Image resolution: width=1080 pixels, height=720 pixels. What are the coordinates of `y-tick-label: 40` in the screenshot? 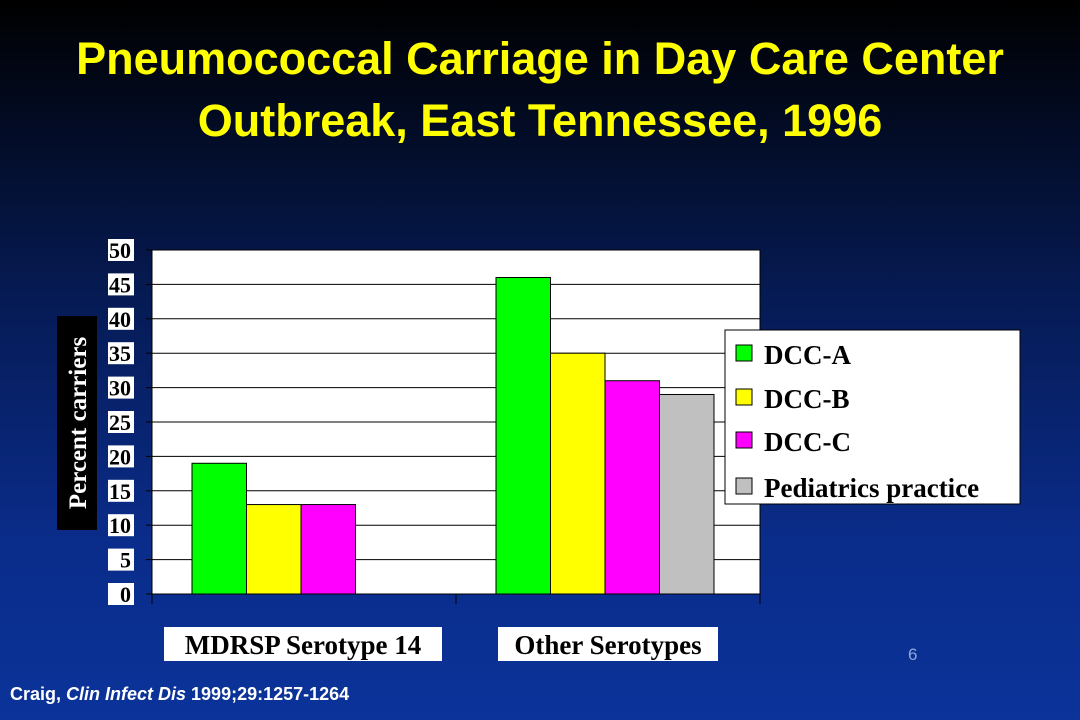 It's located at (120, 319).